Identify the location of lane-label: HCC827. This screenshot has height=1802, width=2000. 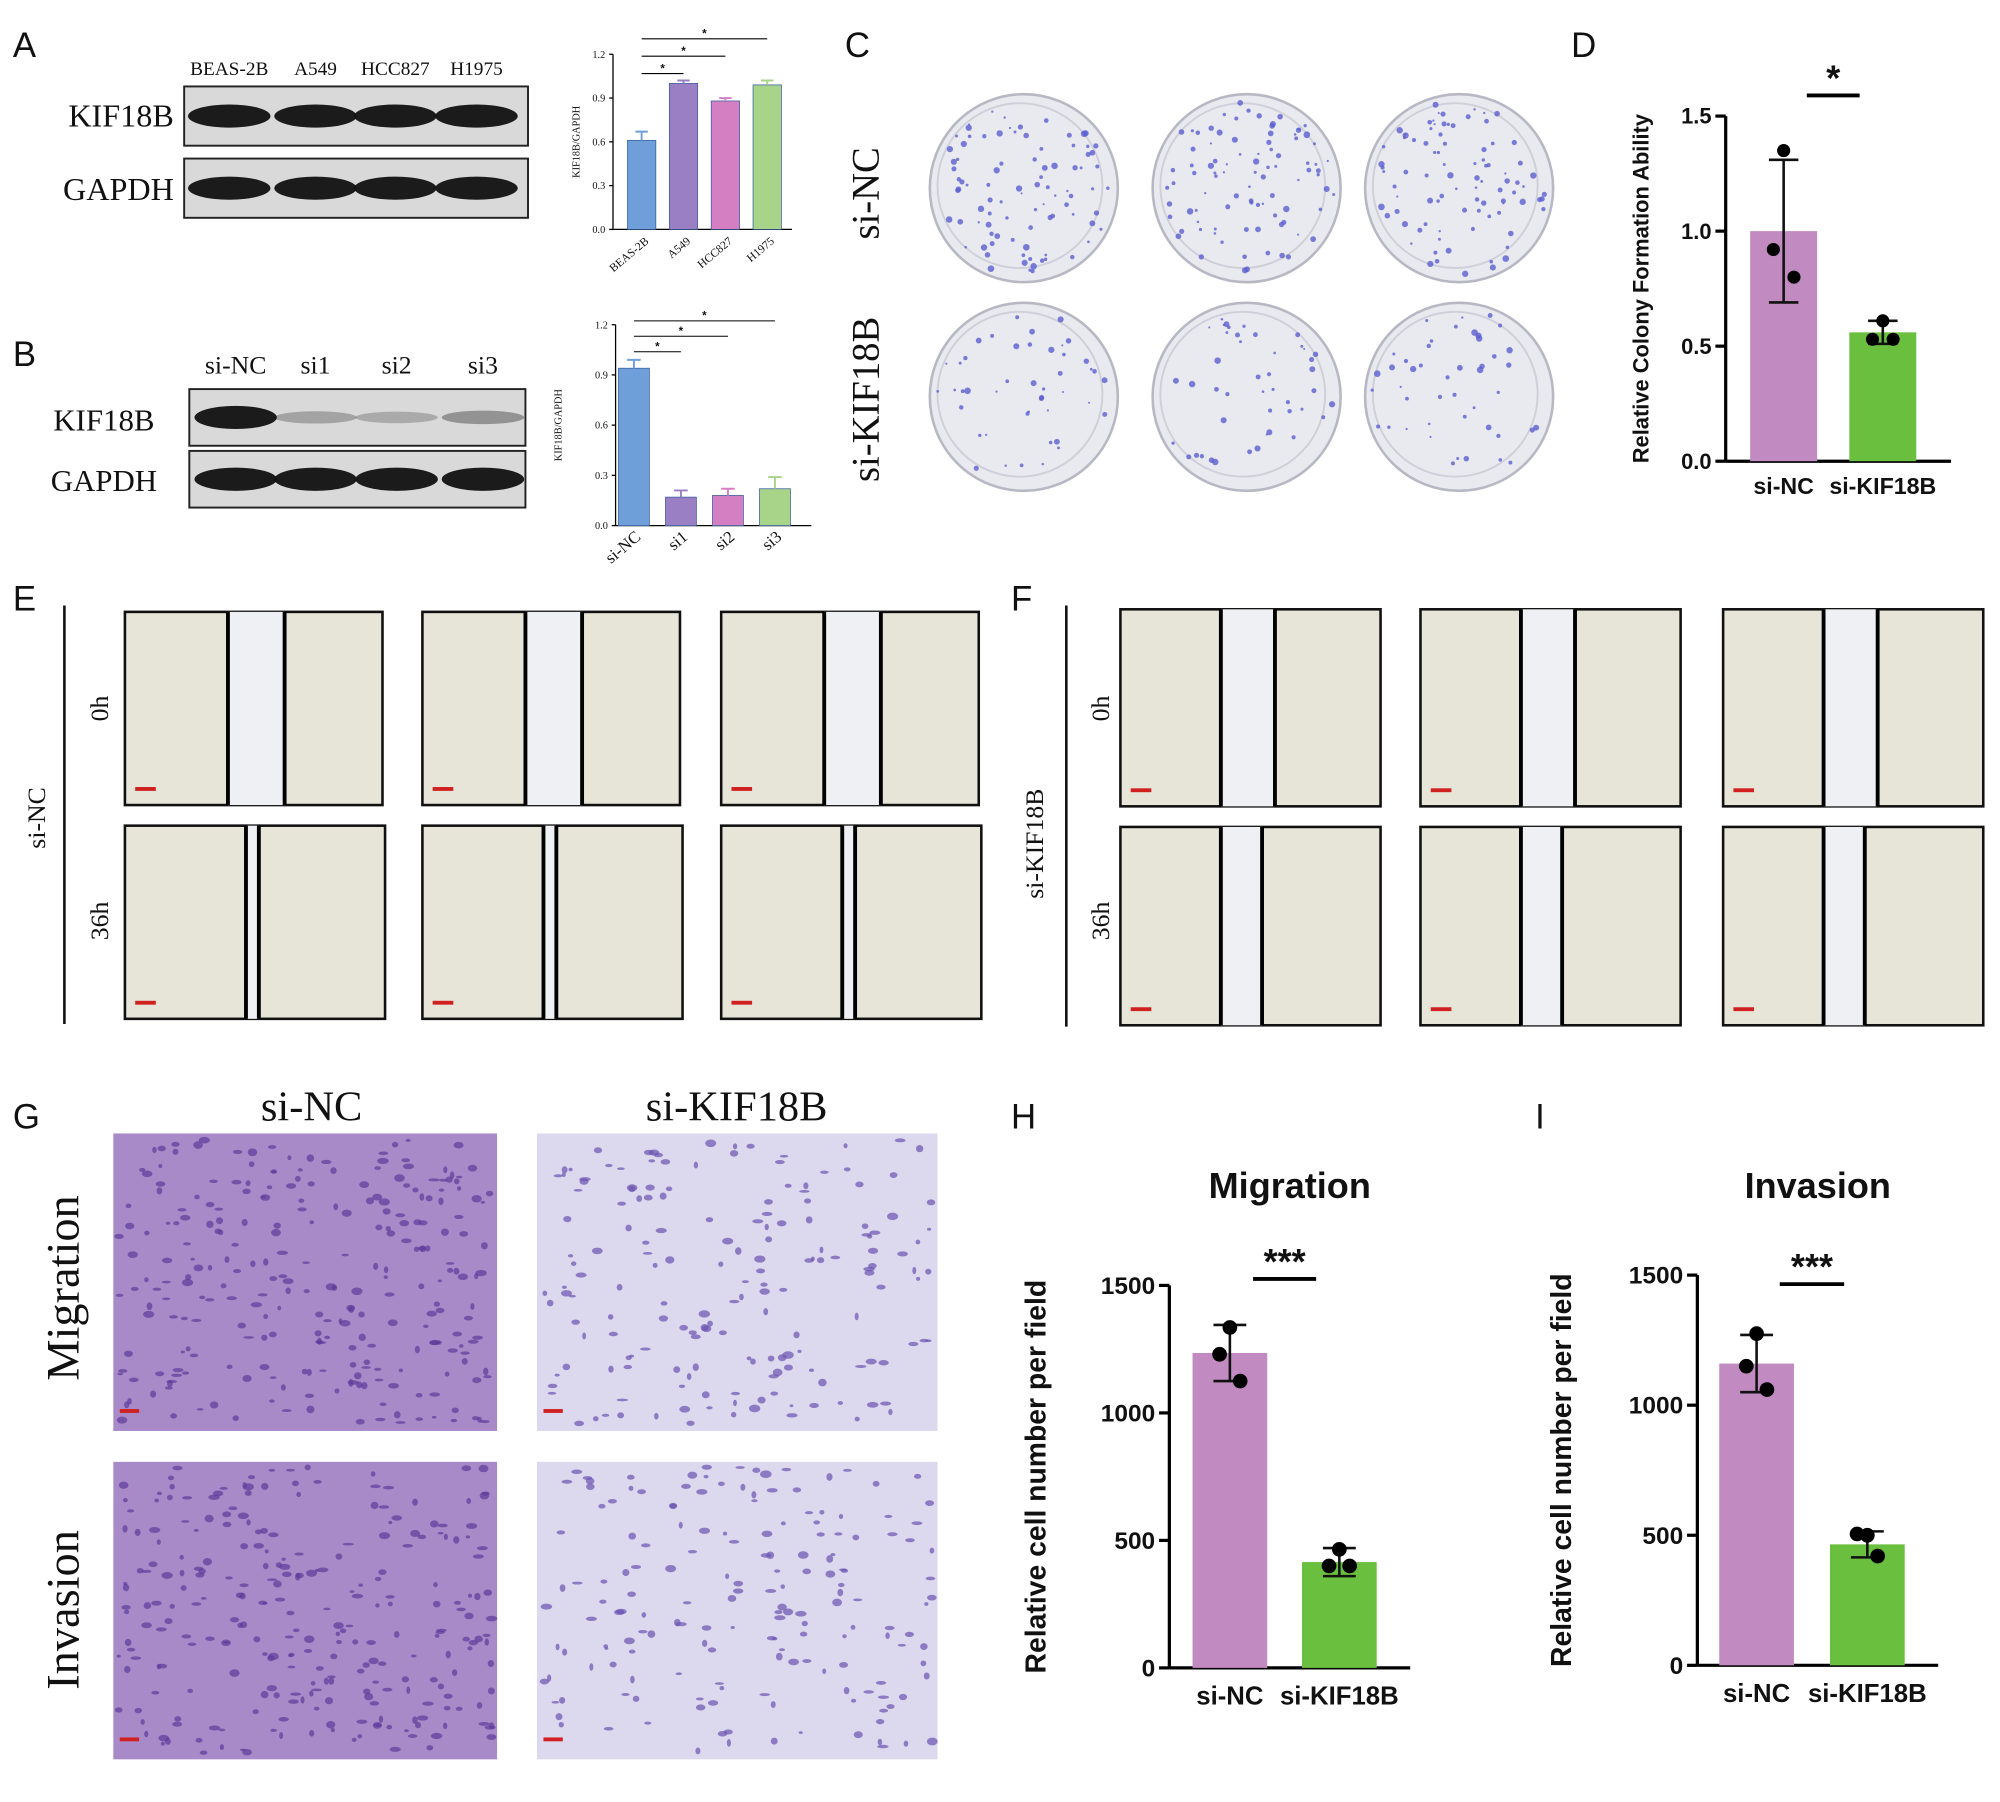
(395, 69).